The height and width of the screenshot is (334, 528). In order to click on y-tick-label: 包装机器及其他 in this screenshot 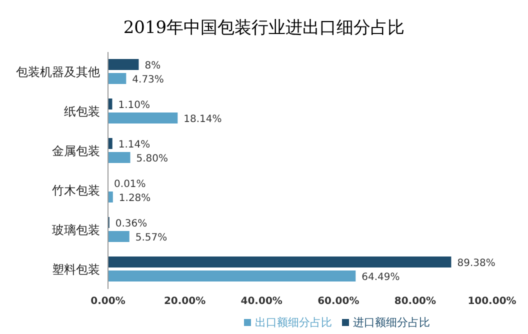, I will do `click(58, 72)`.